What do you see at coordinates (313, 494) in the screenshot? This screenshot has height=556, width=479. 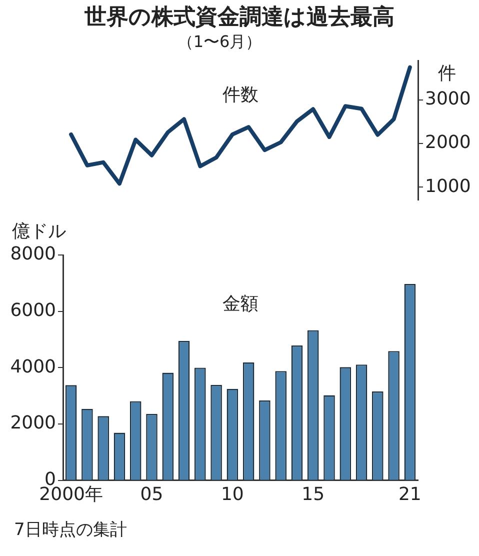 I see `x-tick-label: 15` at bounding box center [313, 494].